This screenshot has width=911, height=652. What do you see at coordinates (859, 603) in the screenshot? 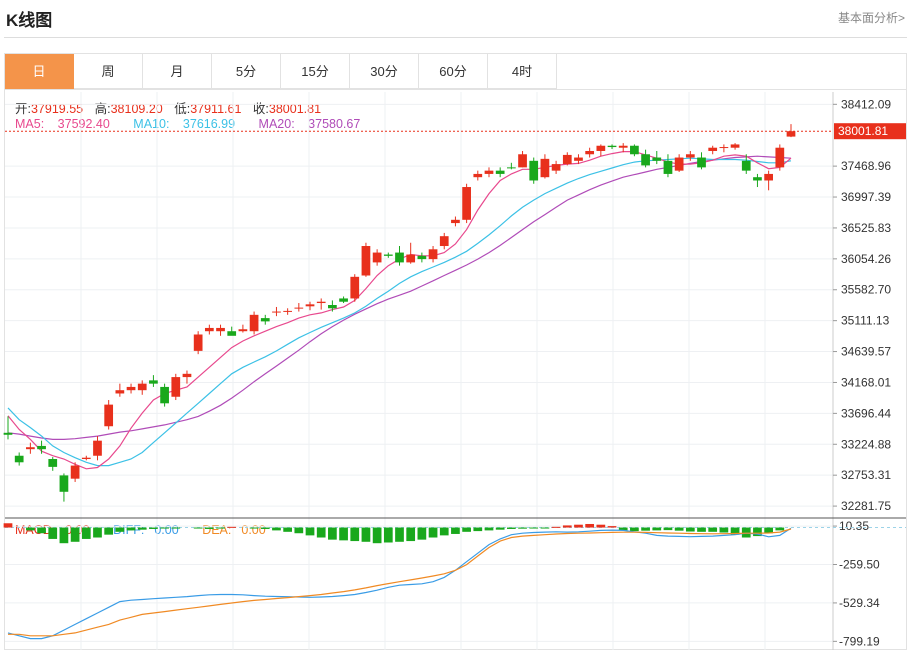
I see `macd-tick-label: -529.34` at bounding box center [859, 603].